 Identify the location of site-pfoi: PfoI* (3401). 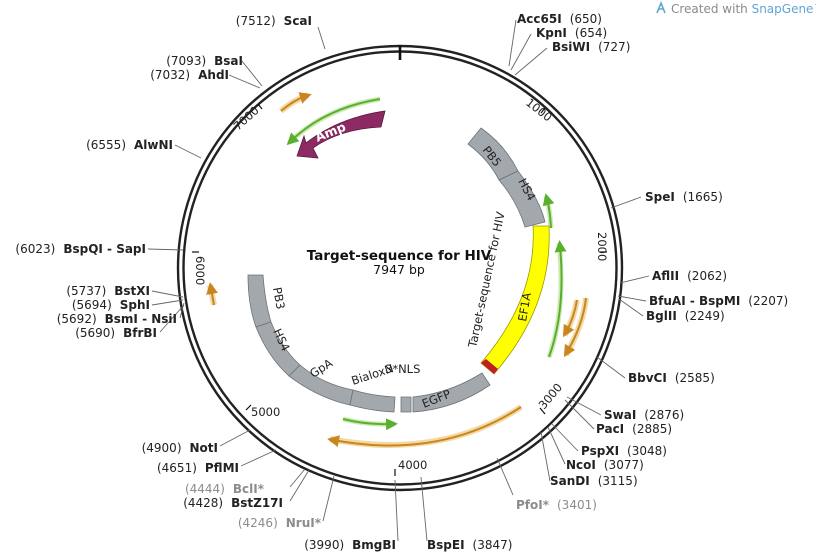
(556, 505).